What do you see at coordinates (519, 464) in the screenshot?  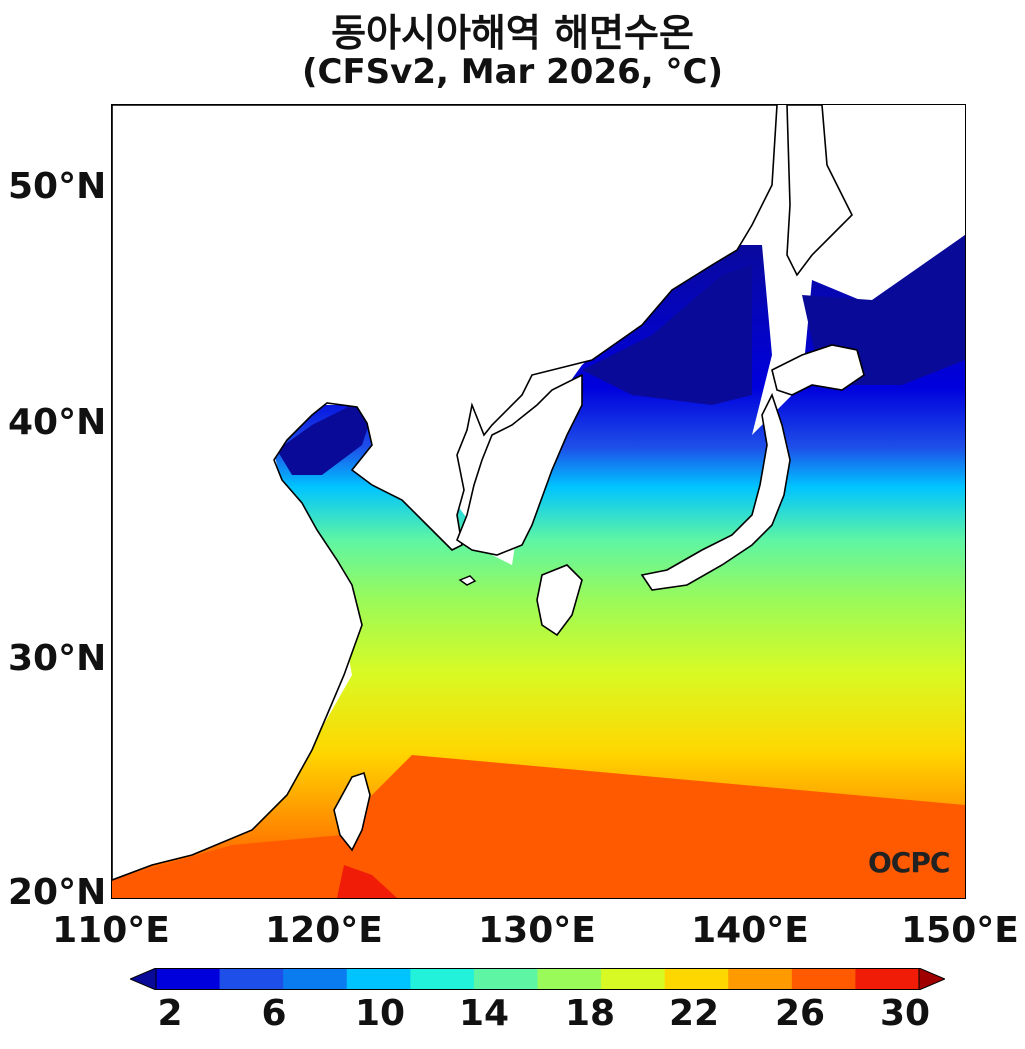 I see `land-korea` at bounding box center [519, 464].